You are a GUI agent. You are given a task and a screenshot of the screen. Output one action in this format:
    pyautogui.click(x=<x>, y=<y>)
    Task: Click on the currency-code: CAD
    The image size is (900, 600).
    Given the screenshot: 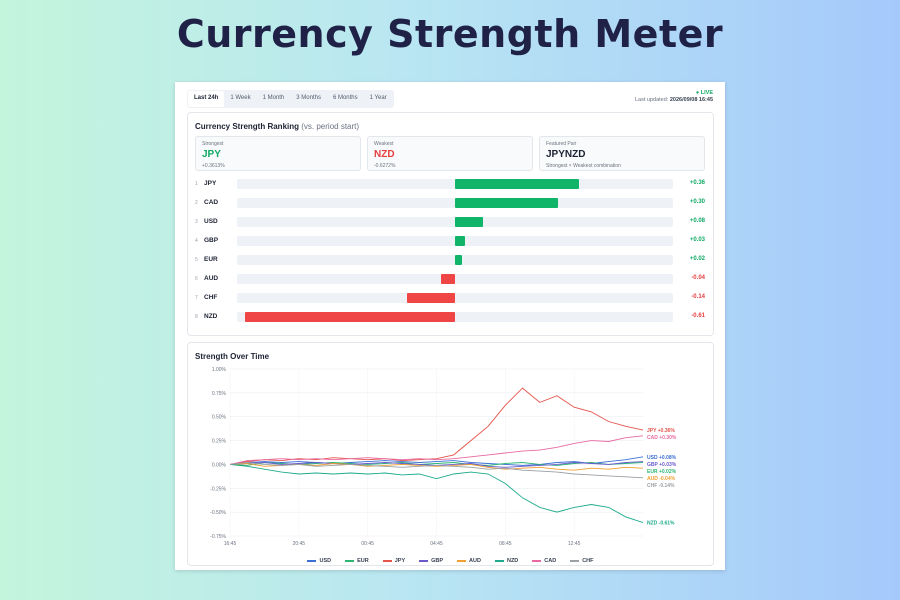 What is the action you would take?
    pyautogui.click(x=211, y=202)
    